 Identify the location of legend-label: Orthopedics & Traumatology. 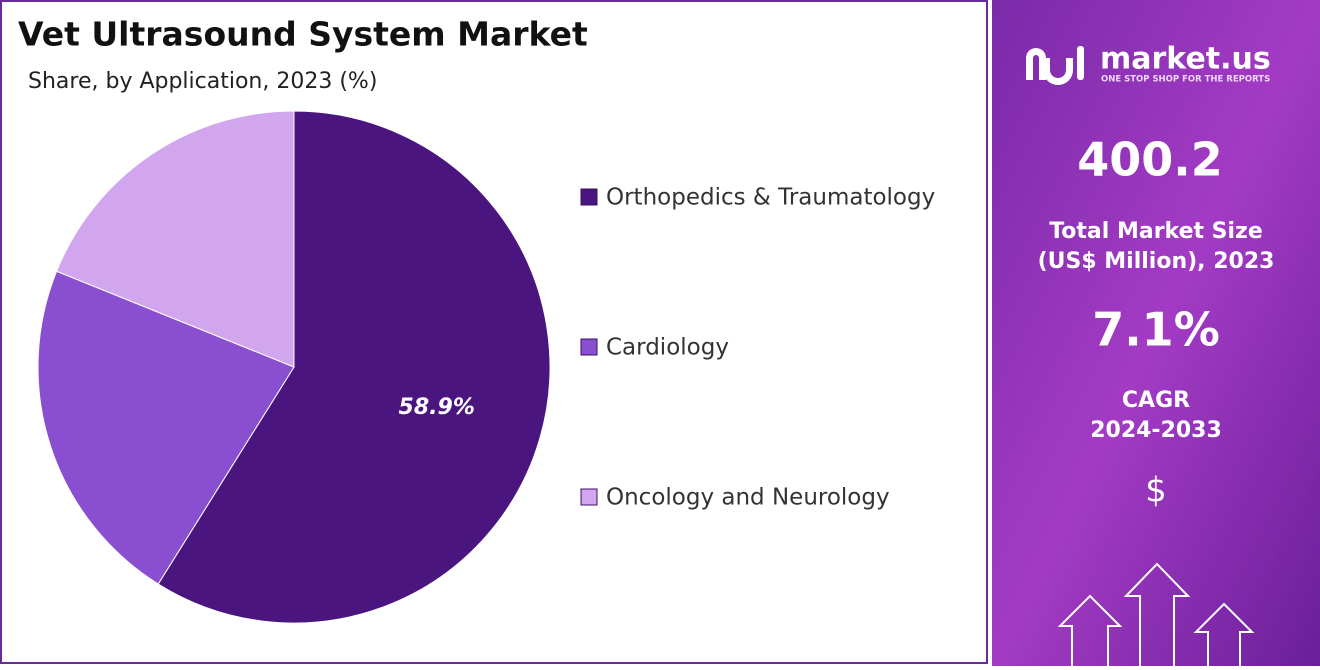
(770, 198).